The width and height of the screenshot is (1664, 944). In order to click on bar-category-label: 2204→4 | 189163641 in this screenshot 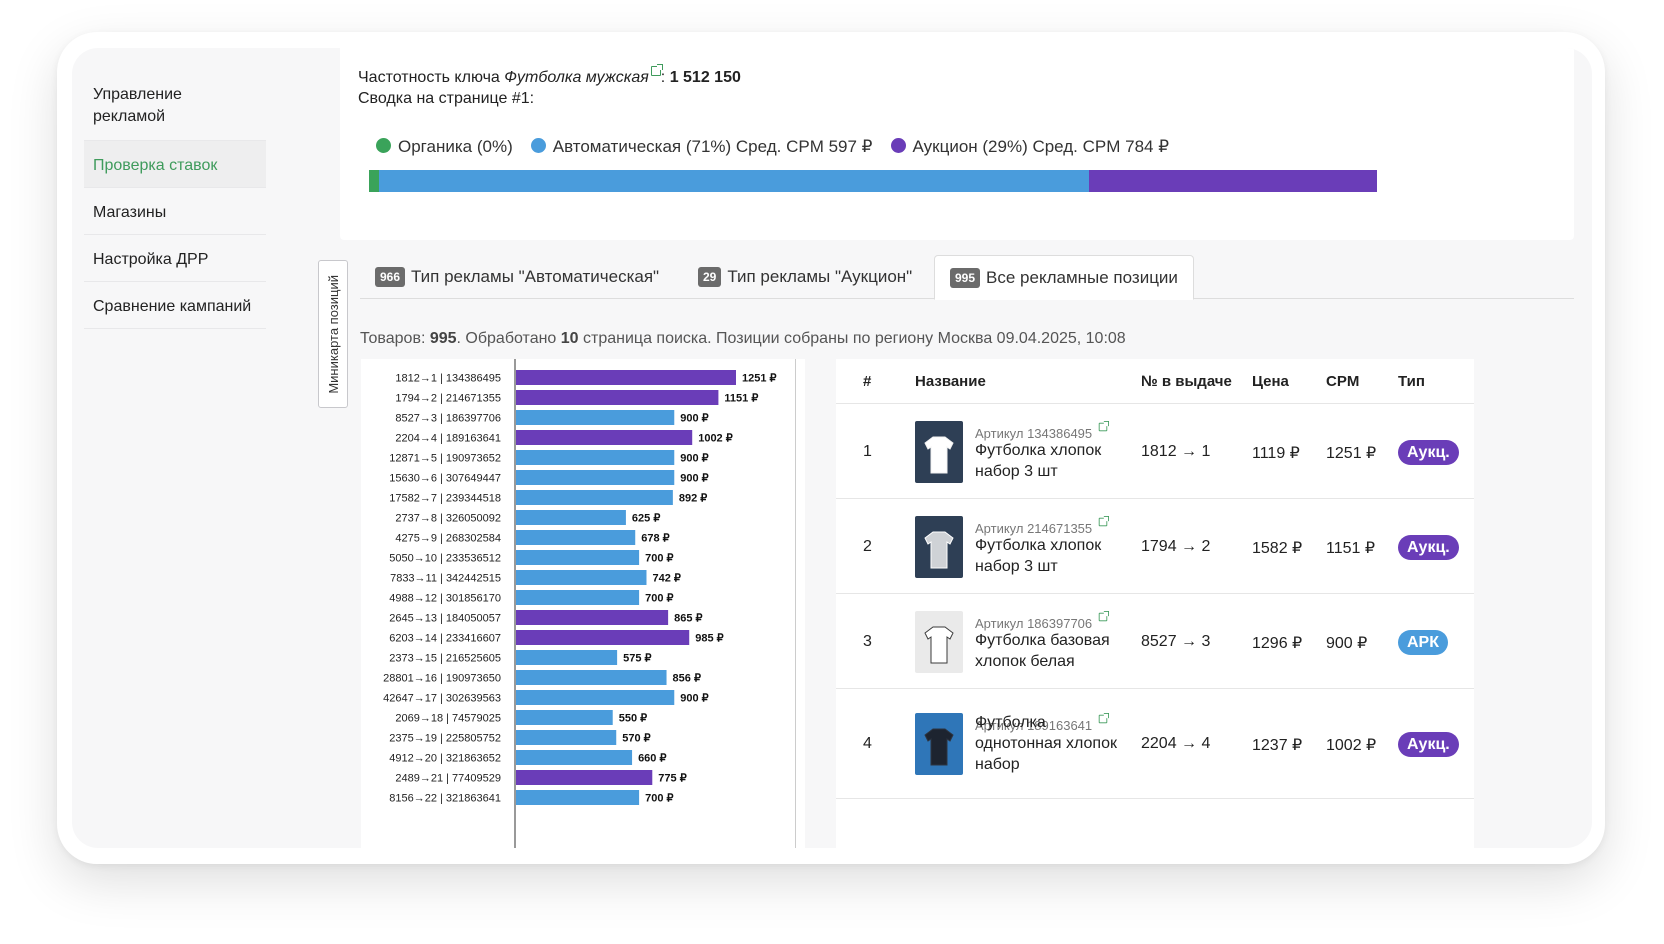, I will do `click(448, 439)`.